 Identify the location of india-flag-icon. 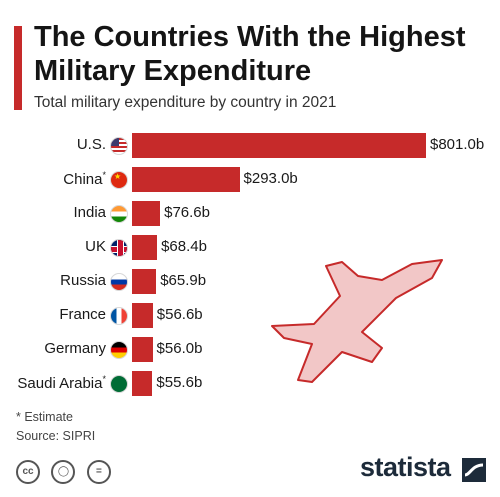
(119, 214).